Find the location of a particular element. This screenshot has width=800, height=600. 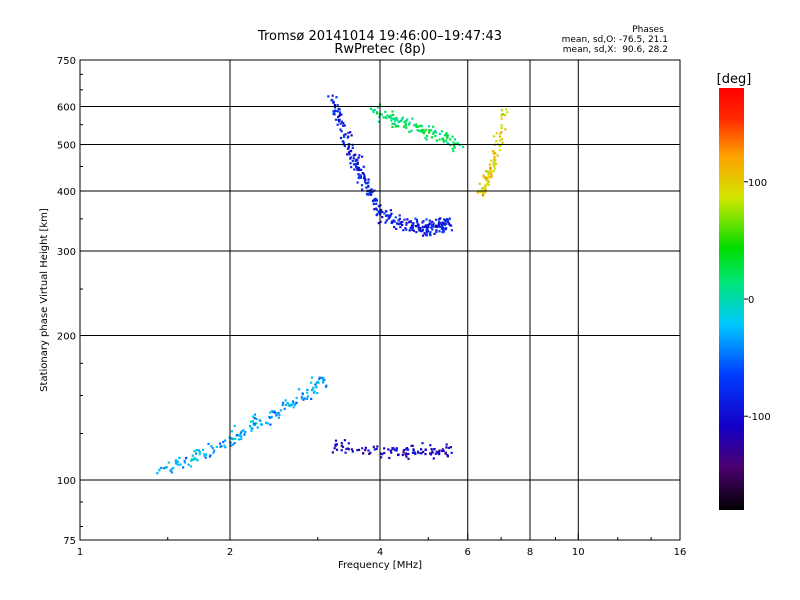

x-tick-label: 8 is located at coordinates (530, 552).